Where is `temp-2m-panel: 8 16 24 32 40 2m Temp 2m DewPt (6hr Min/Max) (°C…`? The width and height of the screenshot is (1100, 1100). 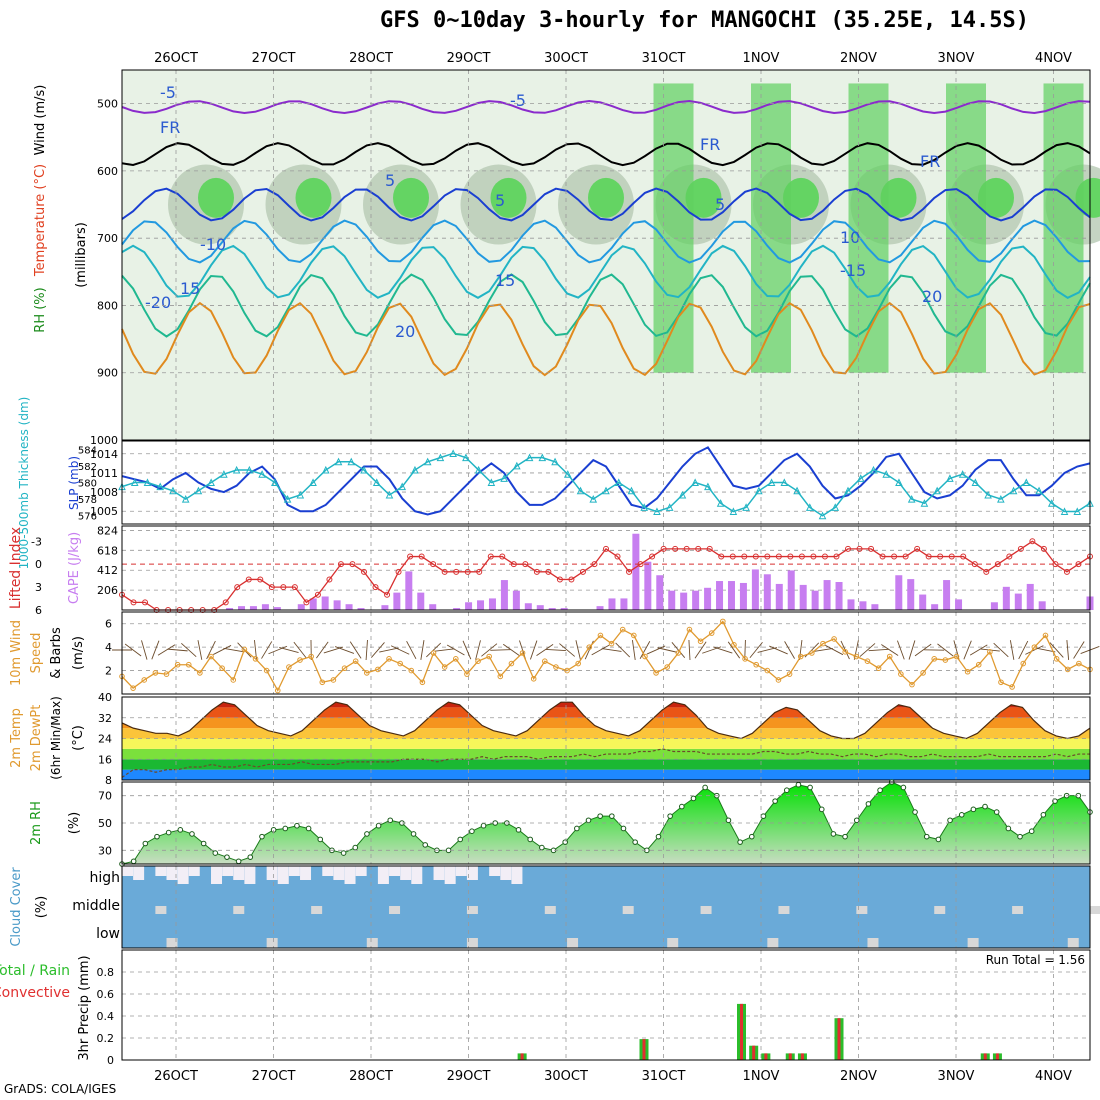
temp-2m-panel: 8 16 24 32 40 2m Temp 2m DewPt (6hr Min/Max) (°C… is located at coordinates (550, 739).